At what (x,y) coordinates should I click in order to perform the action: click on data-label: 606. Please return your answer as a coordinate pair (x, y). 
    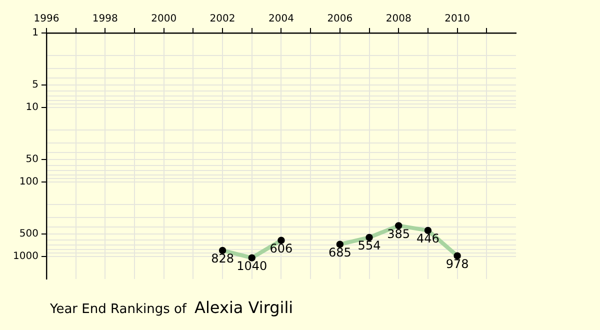
    Looking at the image, I should click on (281, 248).